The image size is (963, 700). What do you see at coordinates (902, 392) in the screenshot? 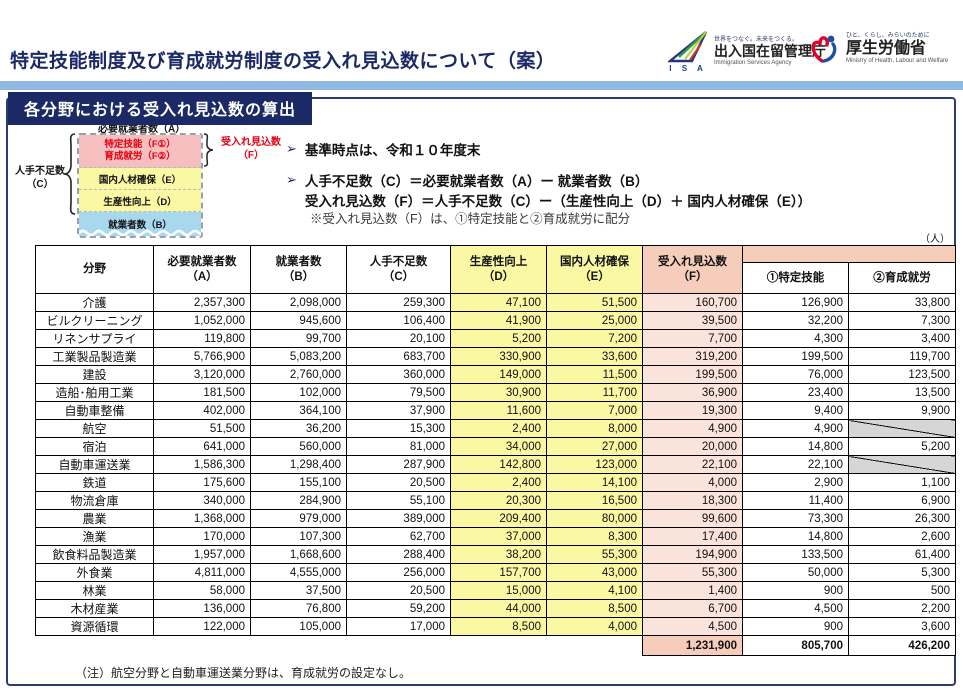
I see `cell-s2: 13,500` at bounding box center [902, 392].